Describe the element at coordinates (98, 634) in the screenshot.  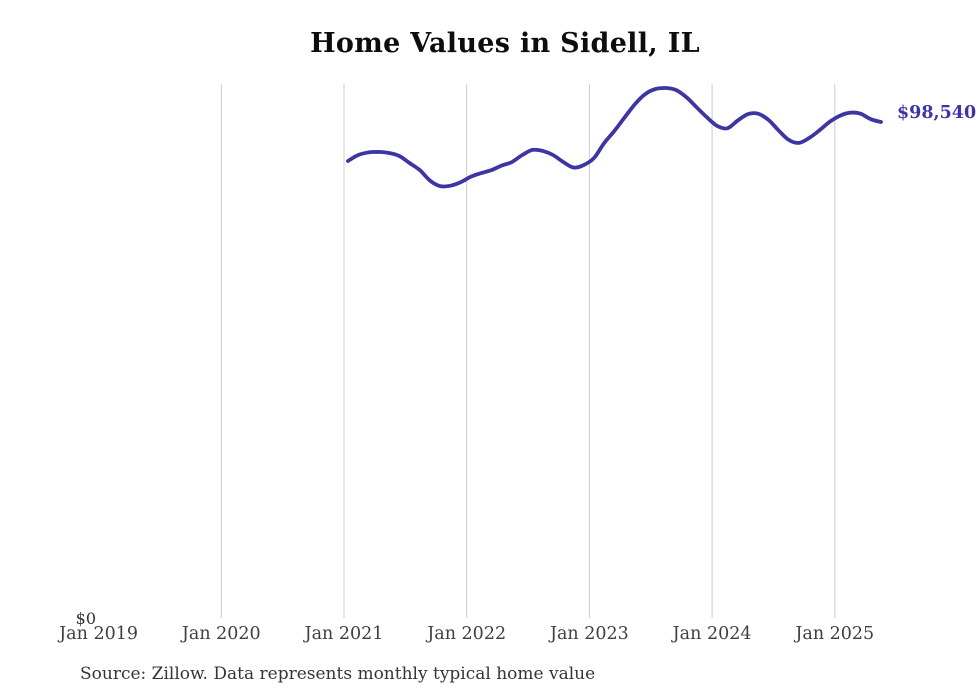
I see `x-axis-label: Jan 2019` at that location.